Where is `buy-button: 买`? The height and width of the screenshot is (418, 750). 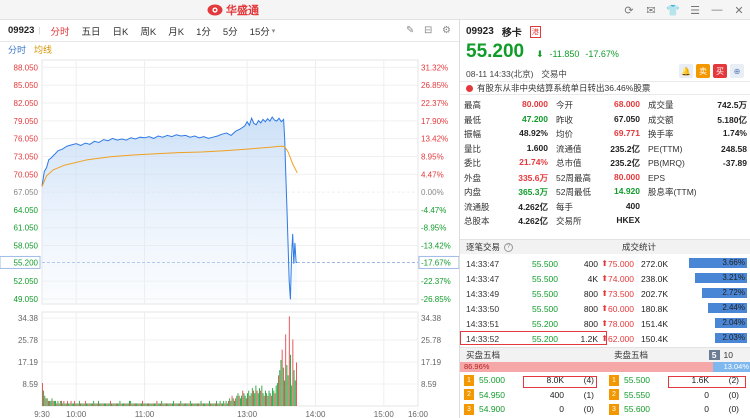 buy-button: 买 is located at coordinates (720, 71).